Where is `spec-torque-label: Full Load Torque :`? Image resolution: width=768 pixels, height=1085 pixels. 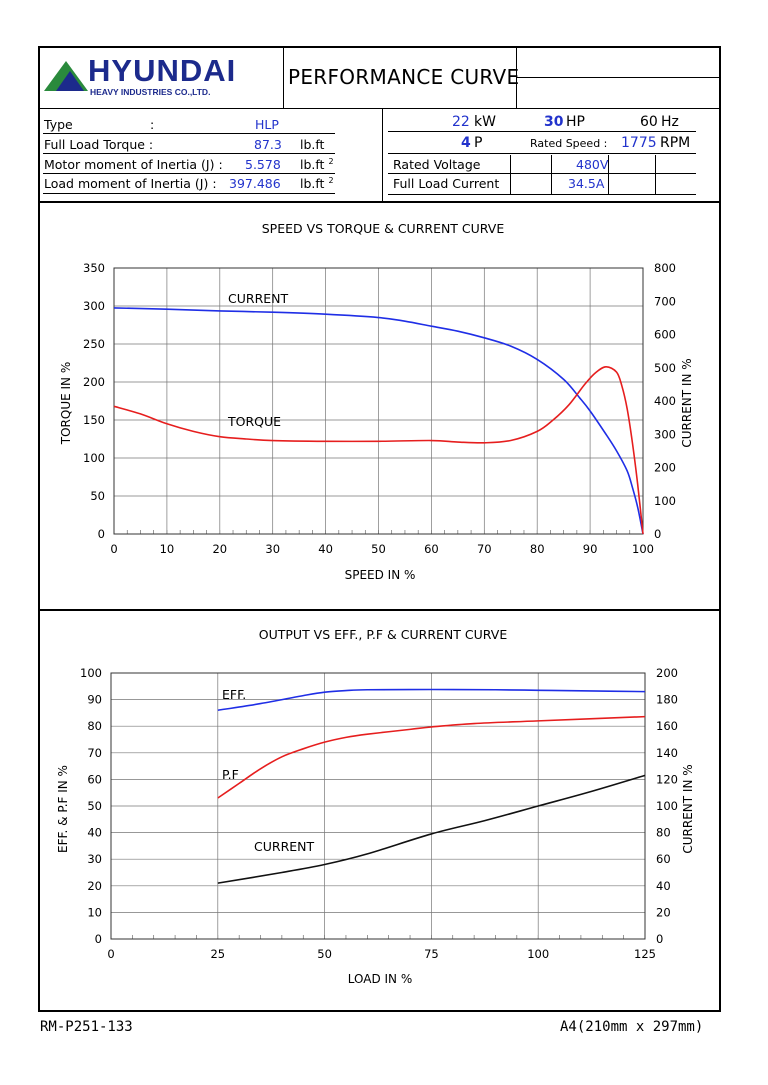
spec-torque-label: Full Load Torque : is located at coordinates (99, 144).